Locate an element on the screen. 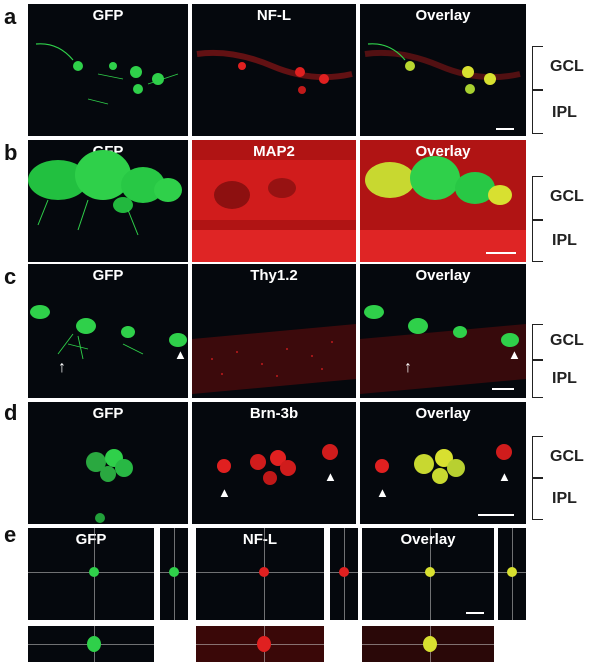 Image resolution: width=600 pixels, height=666 pixels. panel-label: MAP2 is located at coordinates (274, 151).